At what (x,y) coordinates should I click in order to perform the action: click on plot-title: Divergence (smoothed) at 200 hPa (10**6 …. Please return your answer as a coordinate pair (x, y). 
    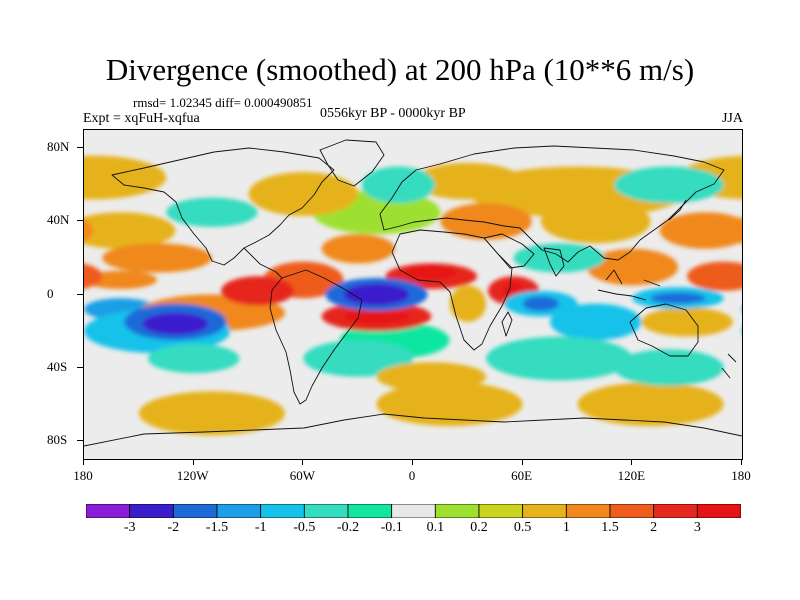
    Looking at the image, I should click on (400, 69).